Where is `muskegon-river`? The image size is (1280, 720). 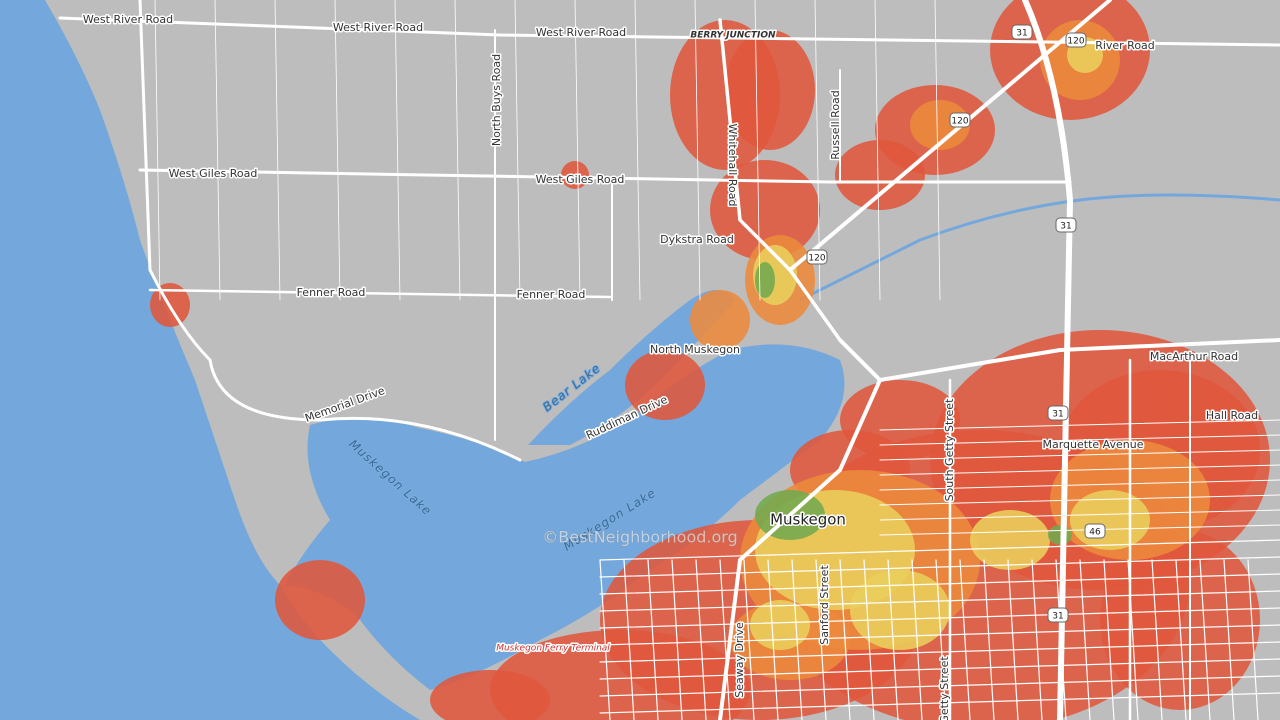
muskegon-river is located at coordinates (1039, 247).